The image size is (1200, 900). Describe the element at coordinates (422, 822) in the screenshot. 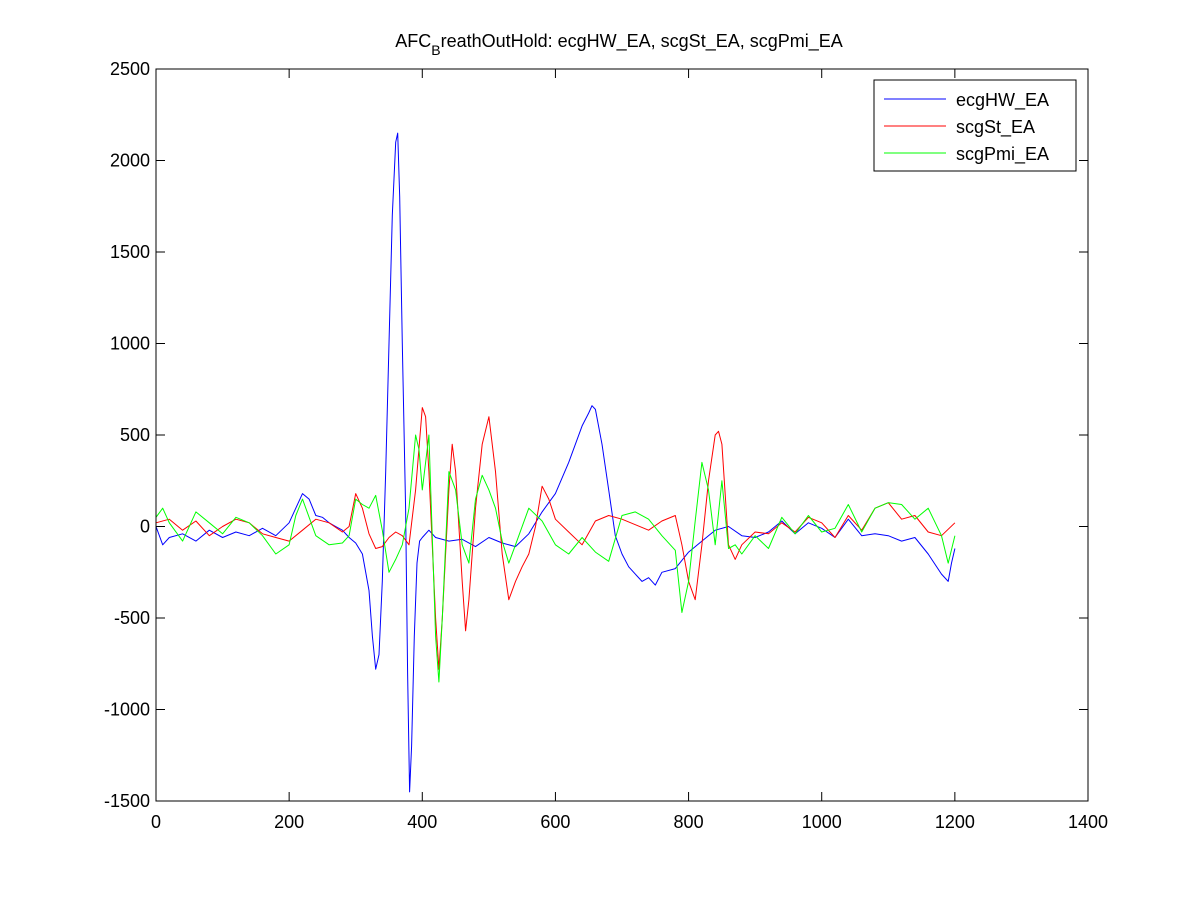

I see `x-tick-label: 400` at that location.